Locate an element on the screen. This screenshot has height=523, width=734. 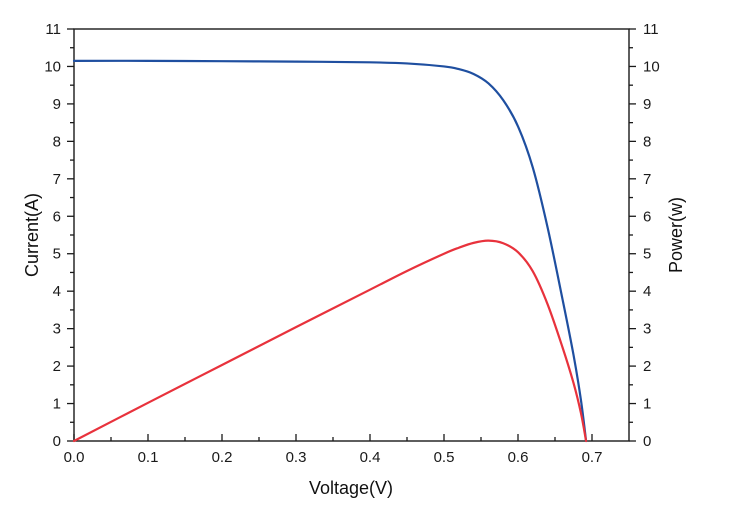
y2-tick-label: 10 is located at coordinates (651, 66).